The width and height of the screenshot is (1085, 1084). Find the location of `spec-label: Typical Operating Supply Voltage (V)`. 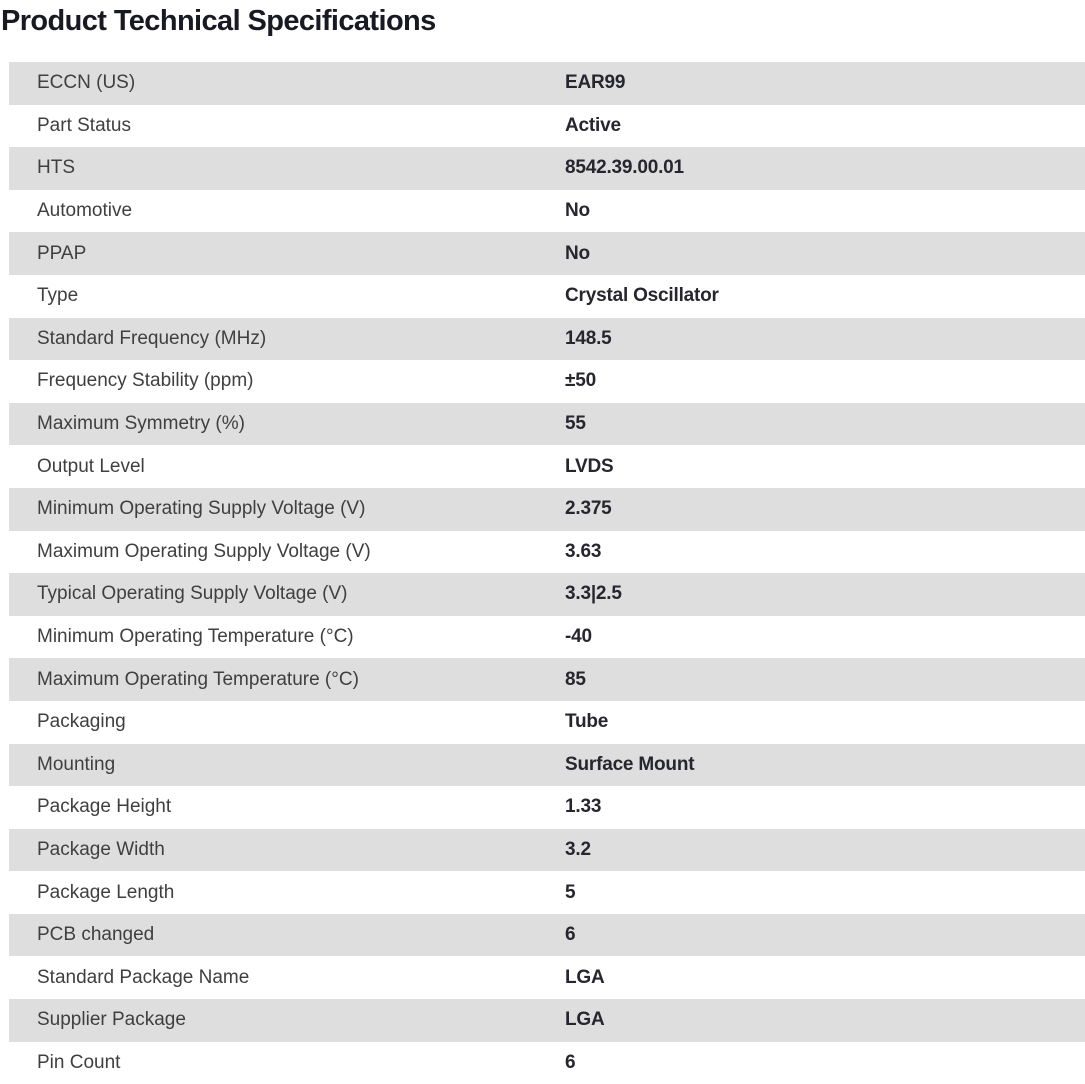

spec-label: Typical Operating Supply Voltage (V) is located at coordinates (192, 594).